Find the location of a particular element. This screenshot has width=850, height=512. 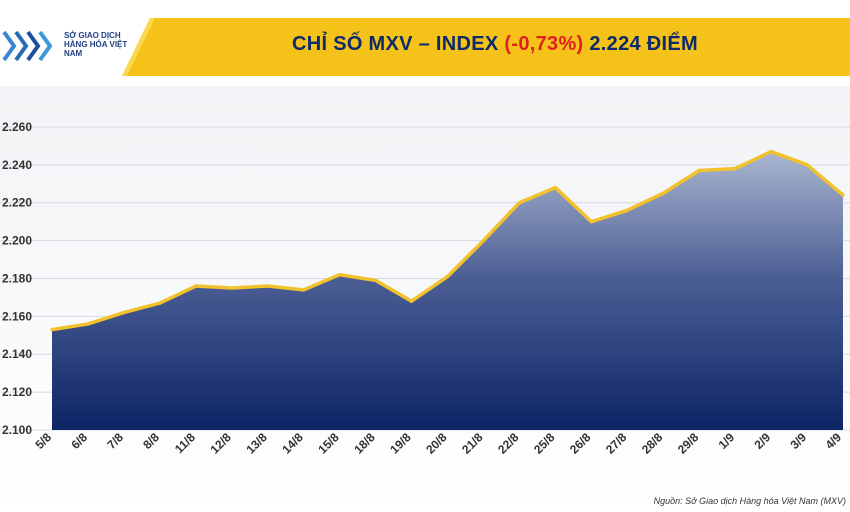

source-label: Nguồn: is located at coordinates (668, 501).